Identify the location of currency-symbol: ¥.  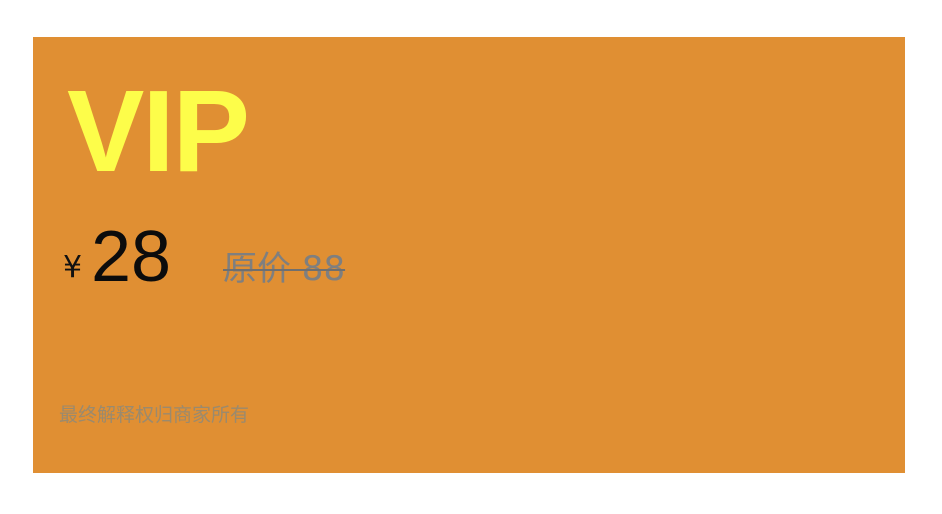
(73, 267).